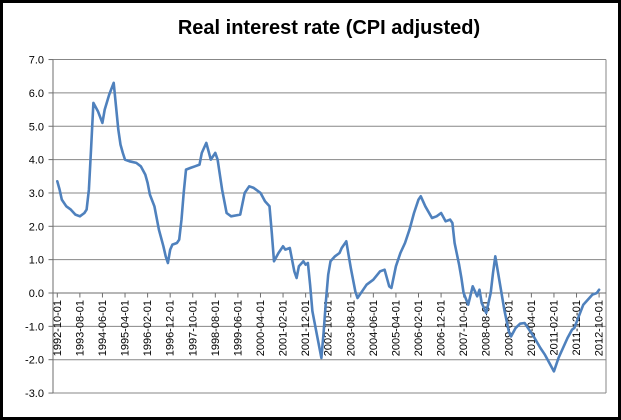  Describe the element at coordinates (58, 328) in the screenshot. I see `x-tick-label: 1992-10-01` at that location.